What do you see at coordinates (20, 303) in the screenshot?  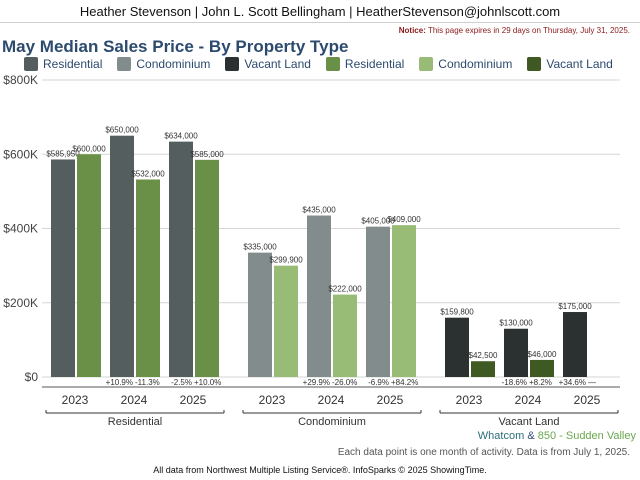 I see `y-tick-label: $200K` at bounding box center [20, 303].